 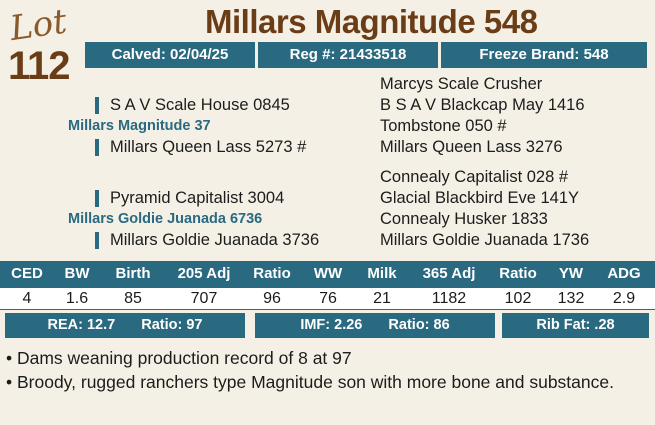 I want to click on epd-header-ced: CED, so click(x=27, y=273).